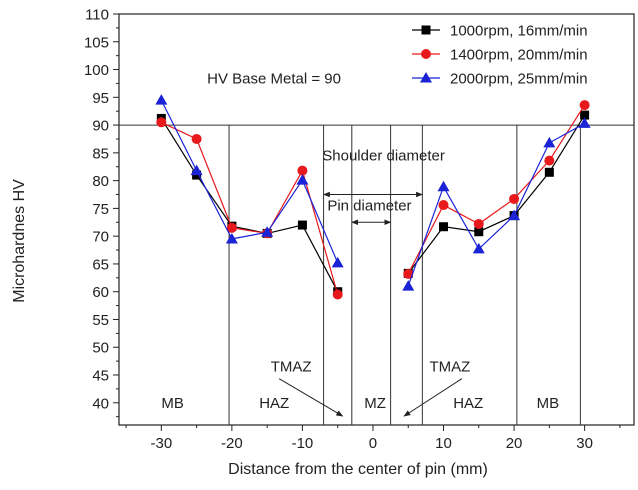 This screenshot has height=490, width=638. I want to click on dimension-label: Pin diameter, so click(369, 206).